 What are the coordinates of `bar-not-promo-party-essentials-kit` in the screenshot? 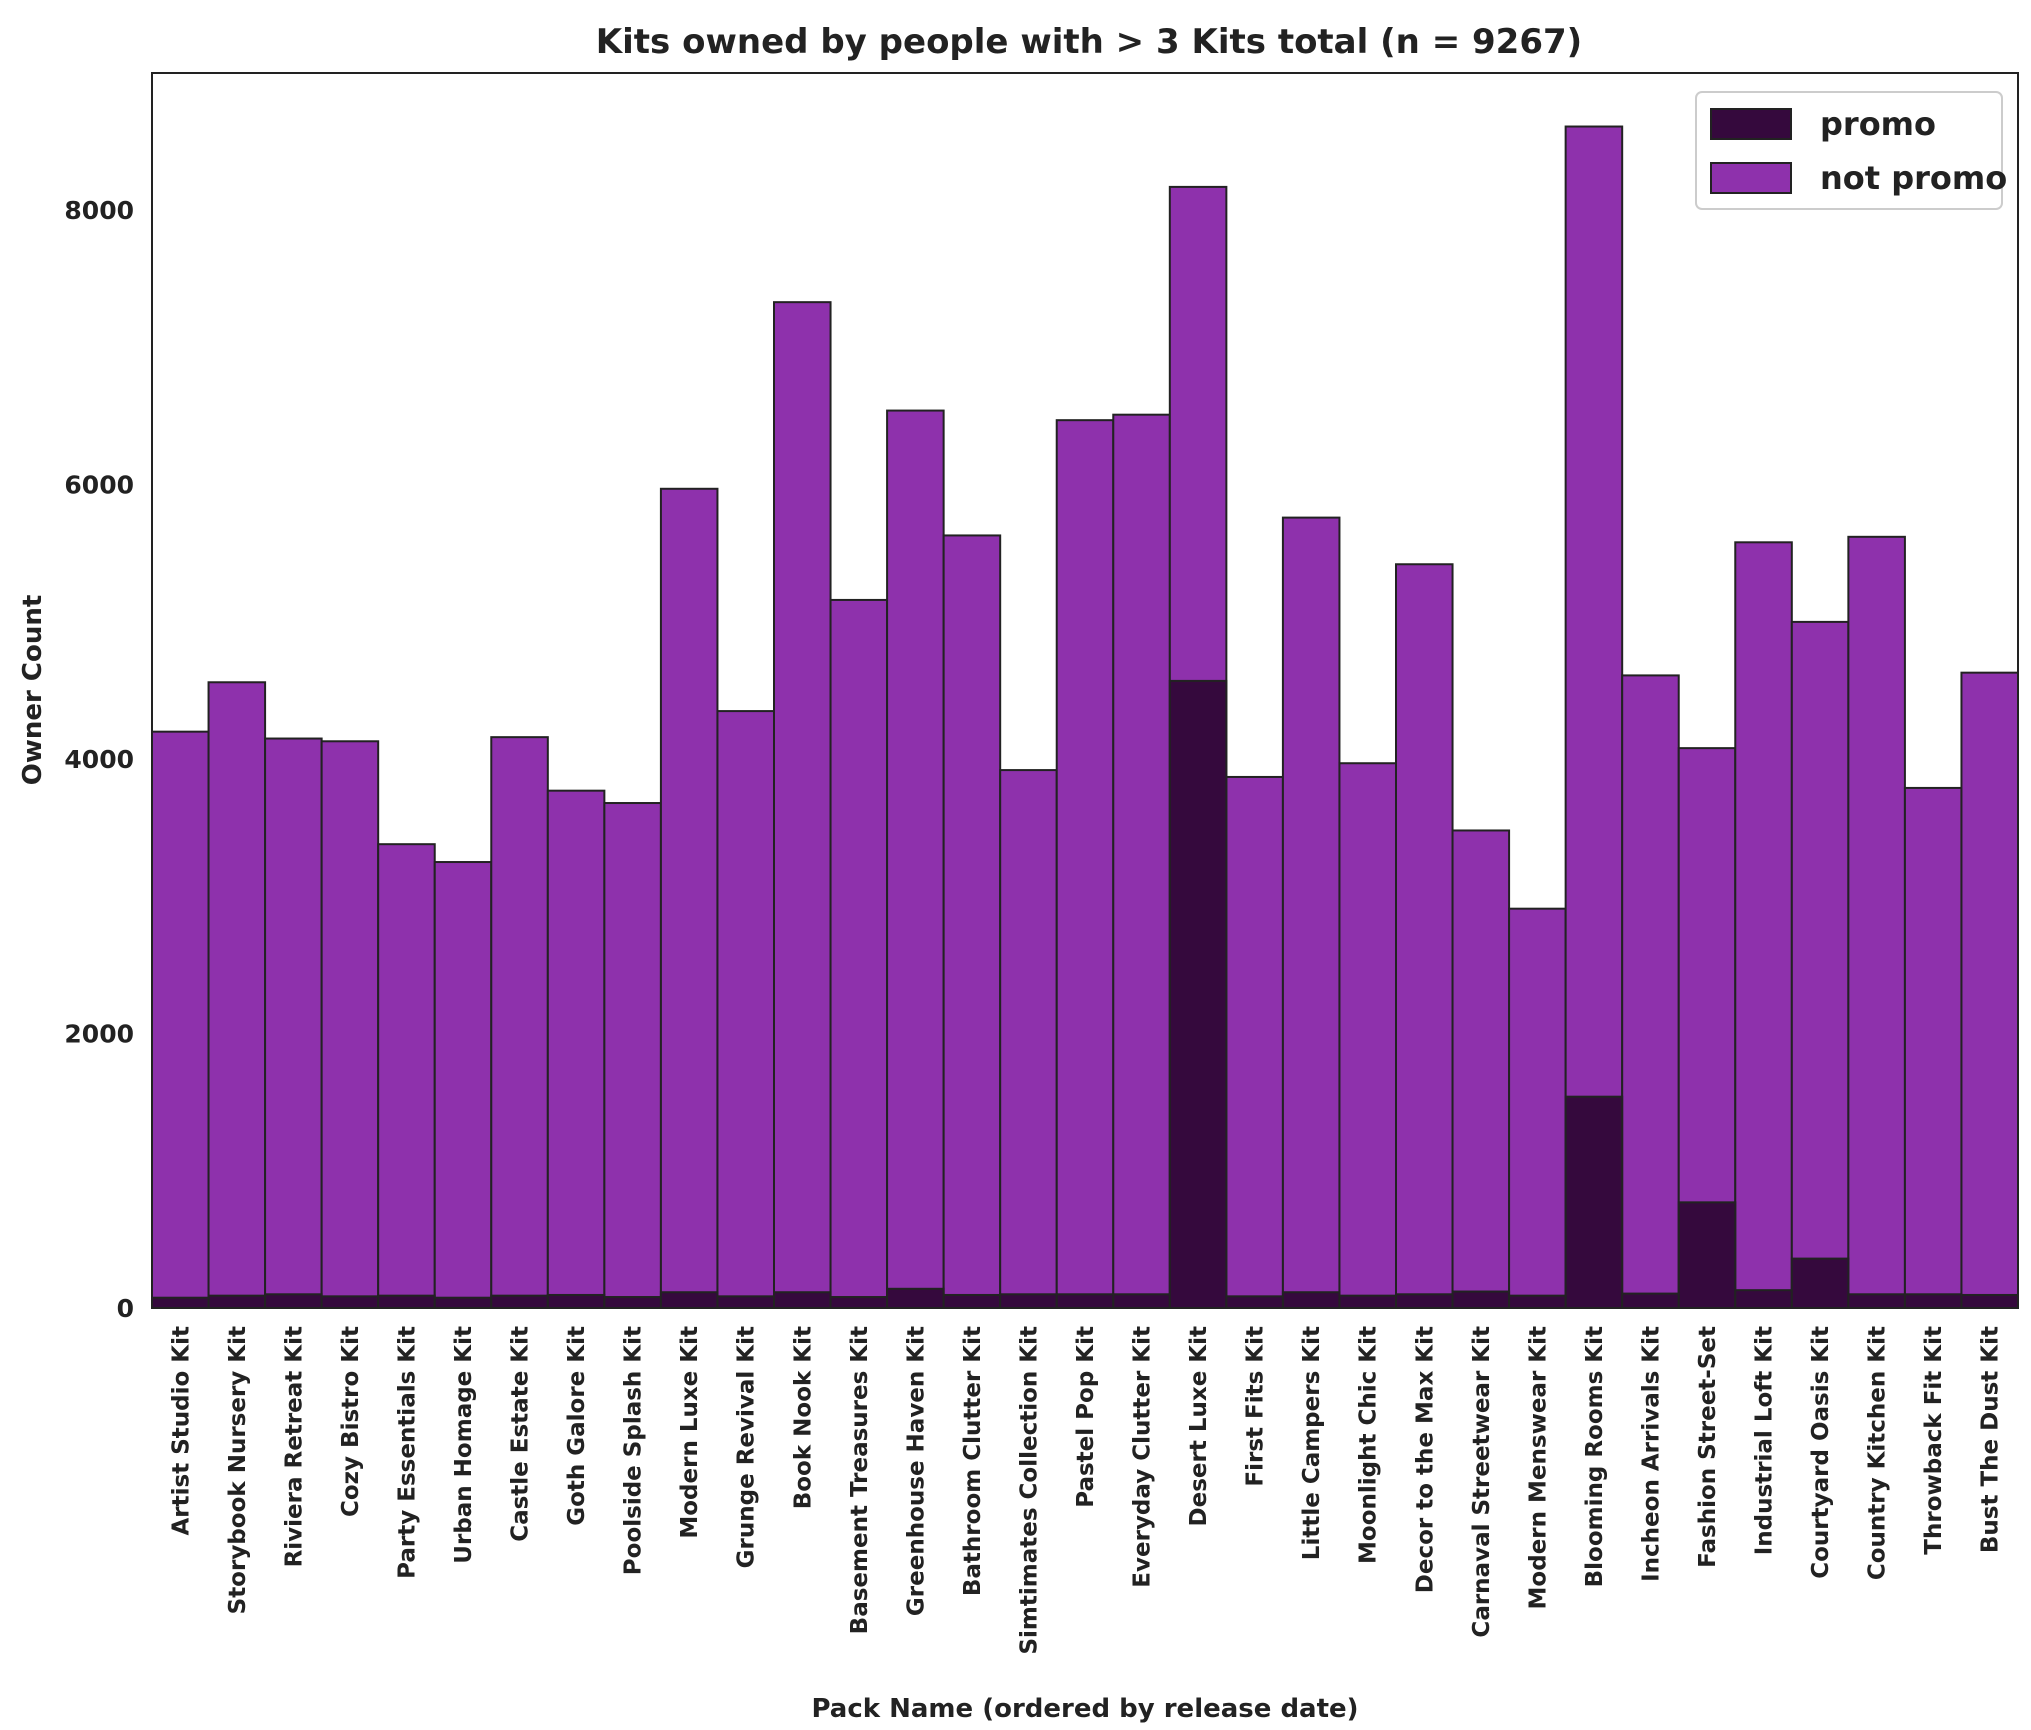 It's located at (406, 1076).